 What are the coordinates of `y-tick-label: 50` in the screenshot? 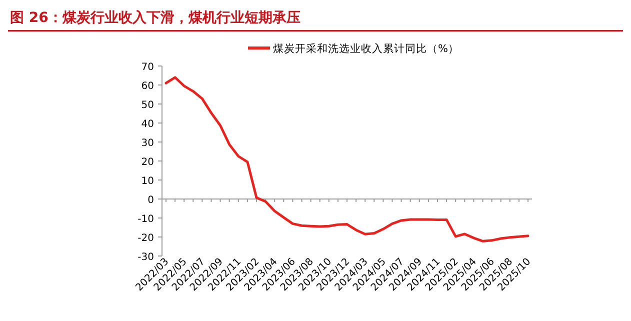 It's located at (147, 105).